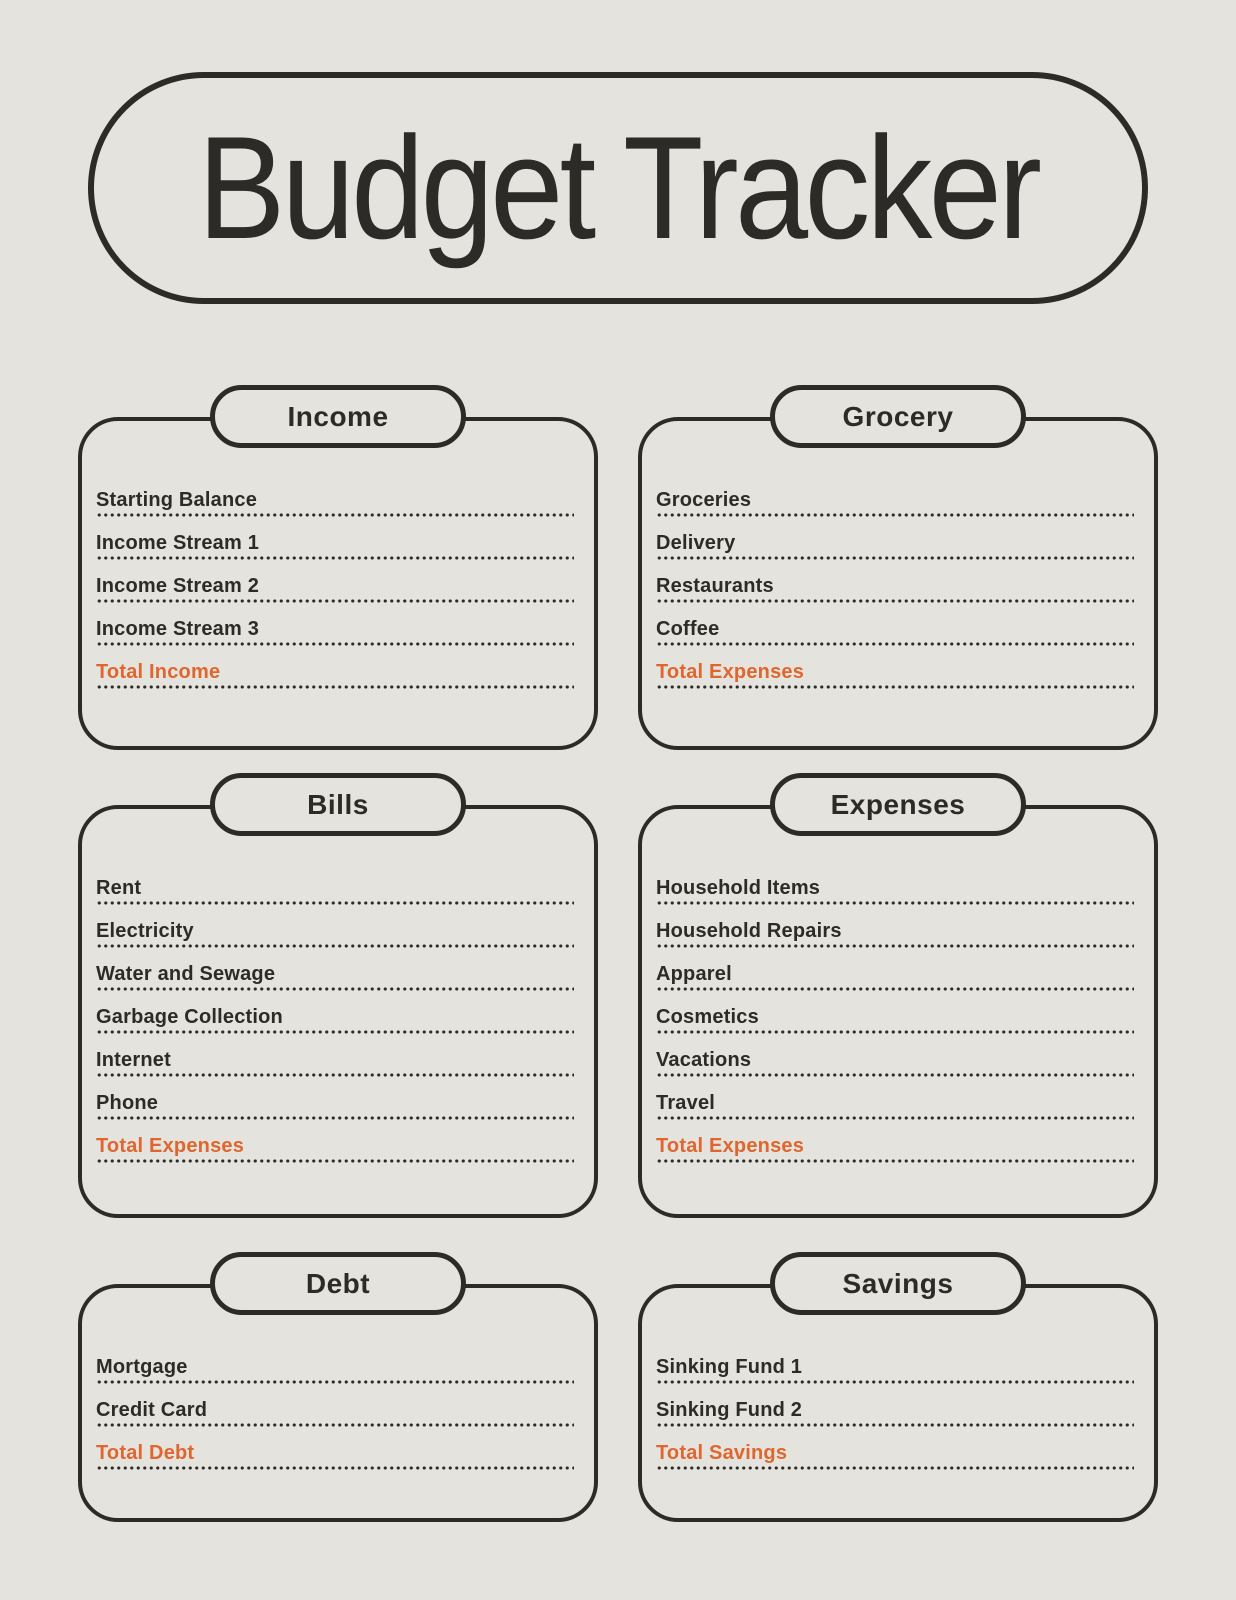 This screenshot has width=1236, height=1600. I want to click on section-tab: Grocery, so click(898, 416).